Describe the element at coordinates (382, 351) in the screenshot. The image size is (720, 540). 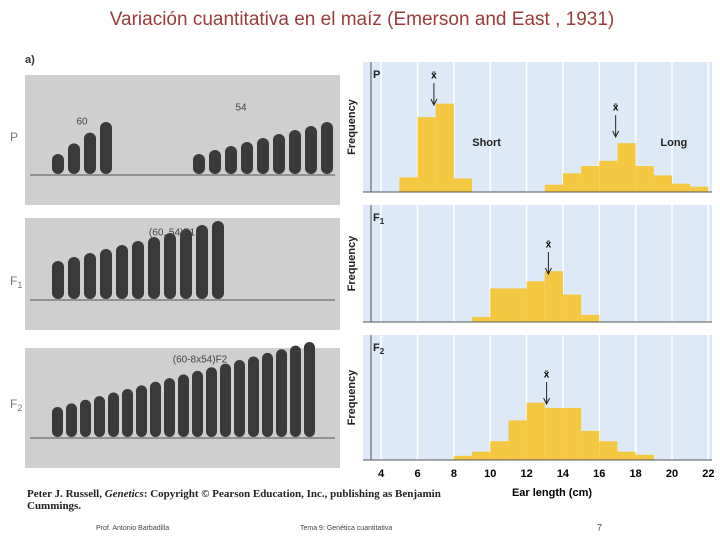
I see `chart-label-sub: 2` at that location.